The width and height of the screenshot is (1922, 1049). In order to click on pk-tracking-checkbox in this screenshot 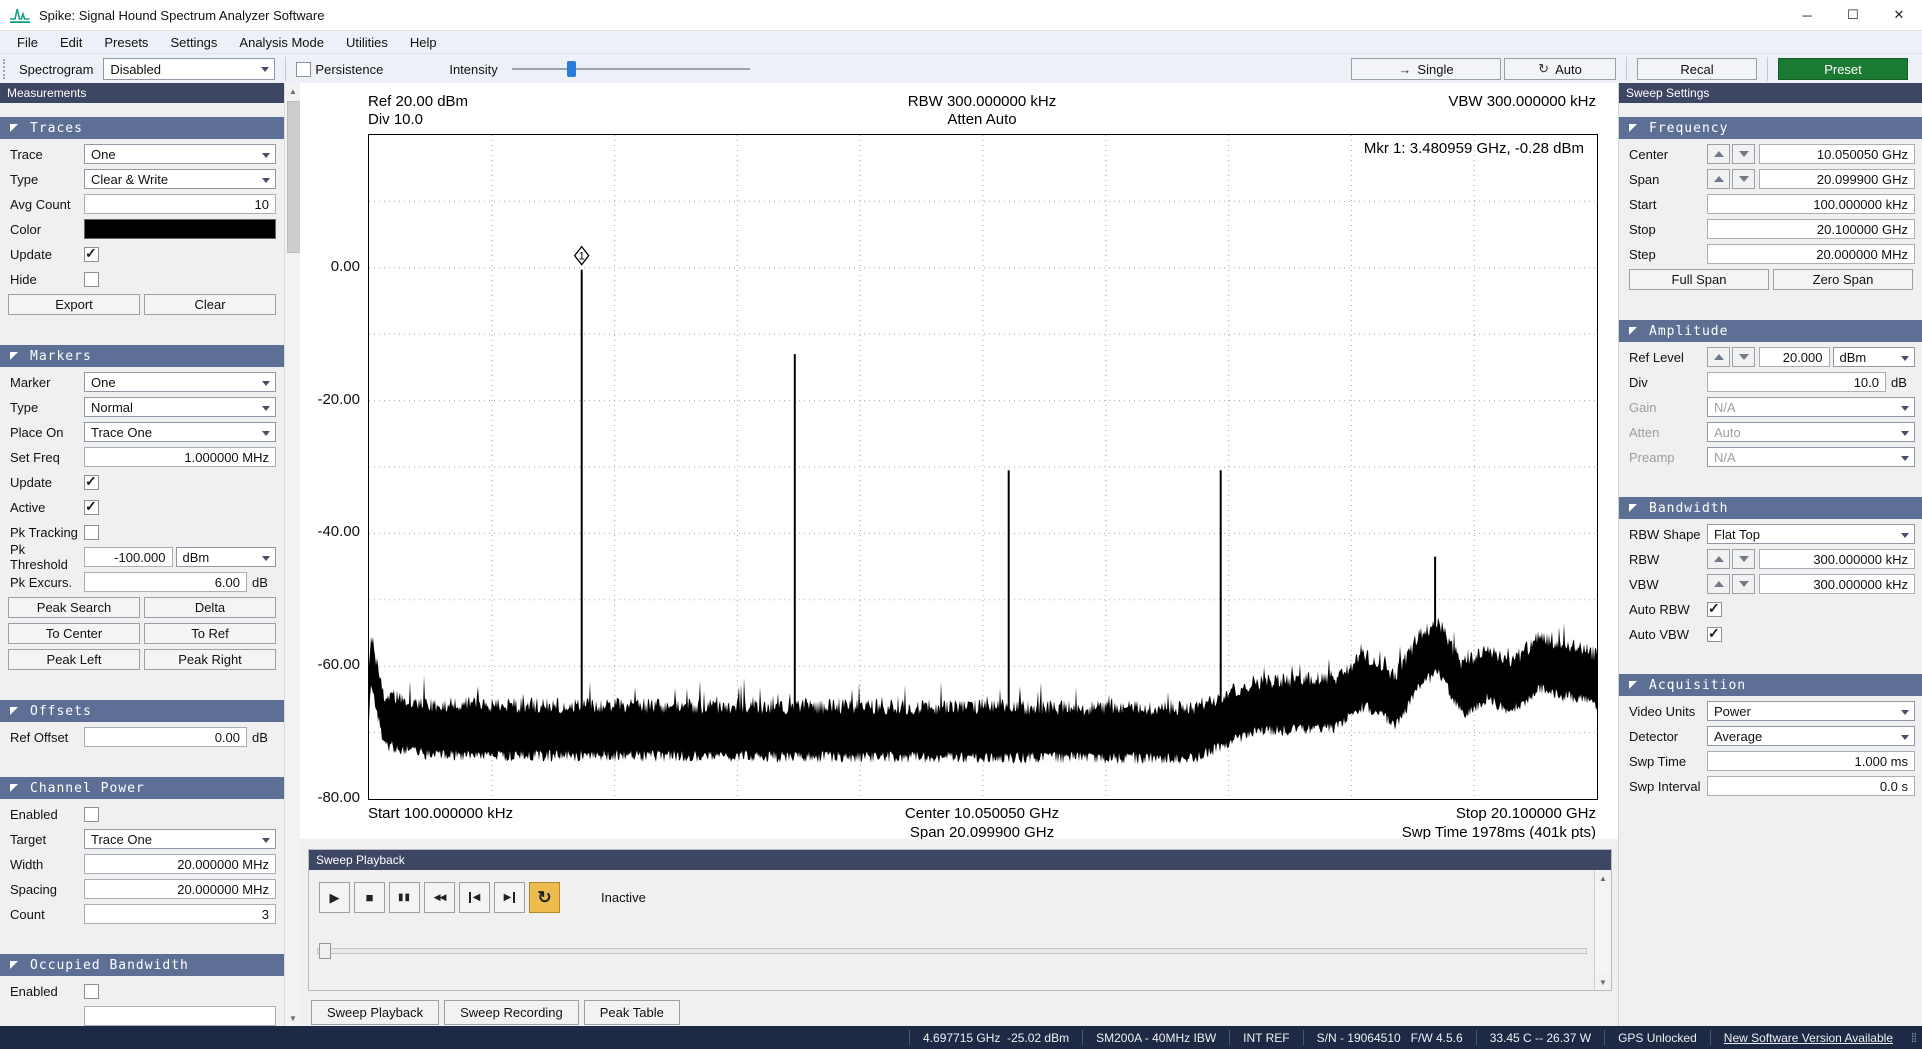, I will do `click(91, 532)`.